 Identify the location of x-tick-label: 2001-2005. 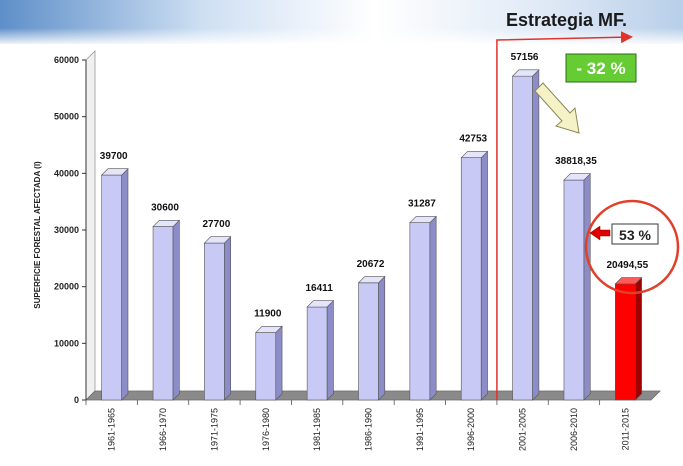
(523, 429).